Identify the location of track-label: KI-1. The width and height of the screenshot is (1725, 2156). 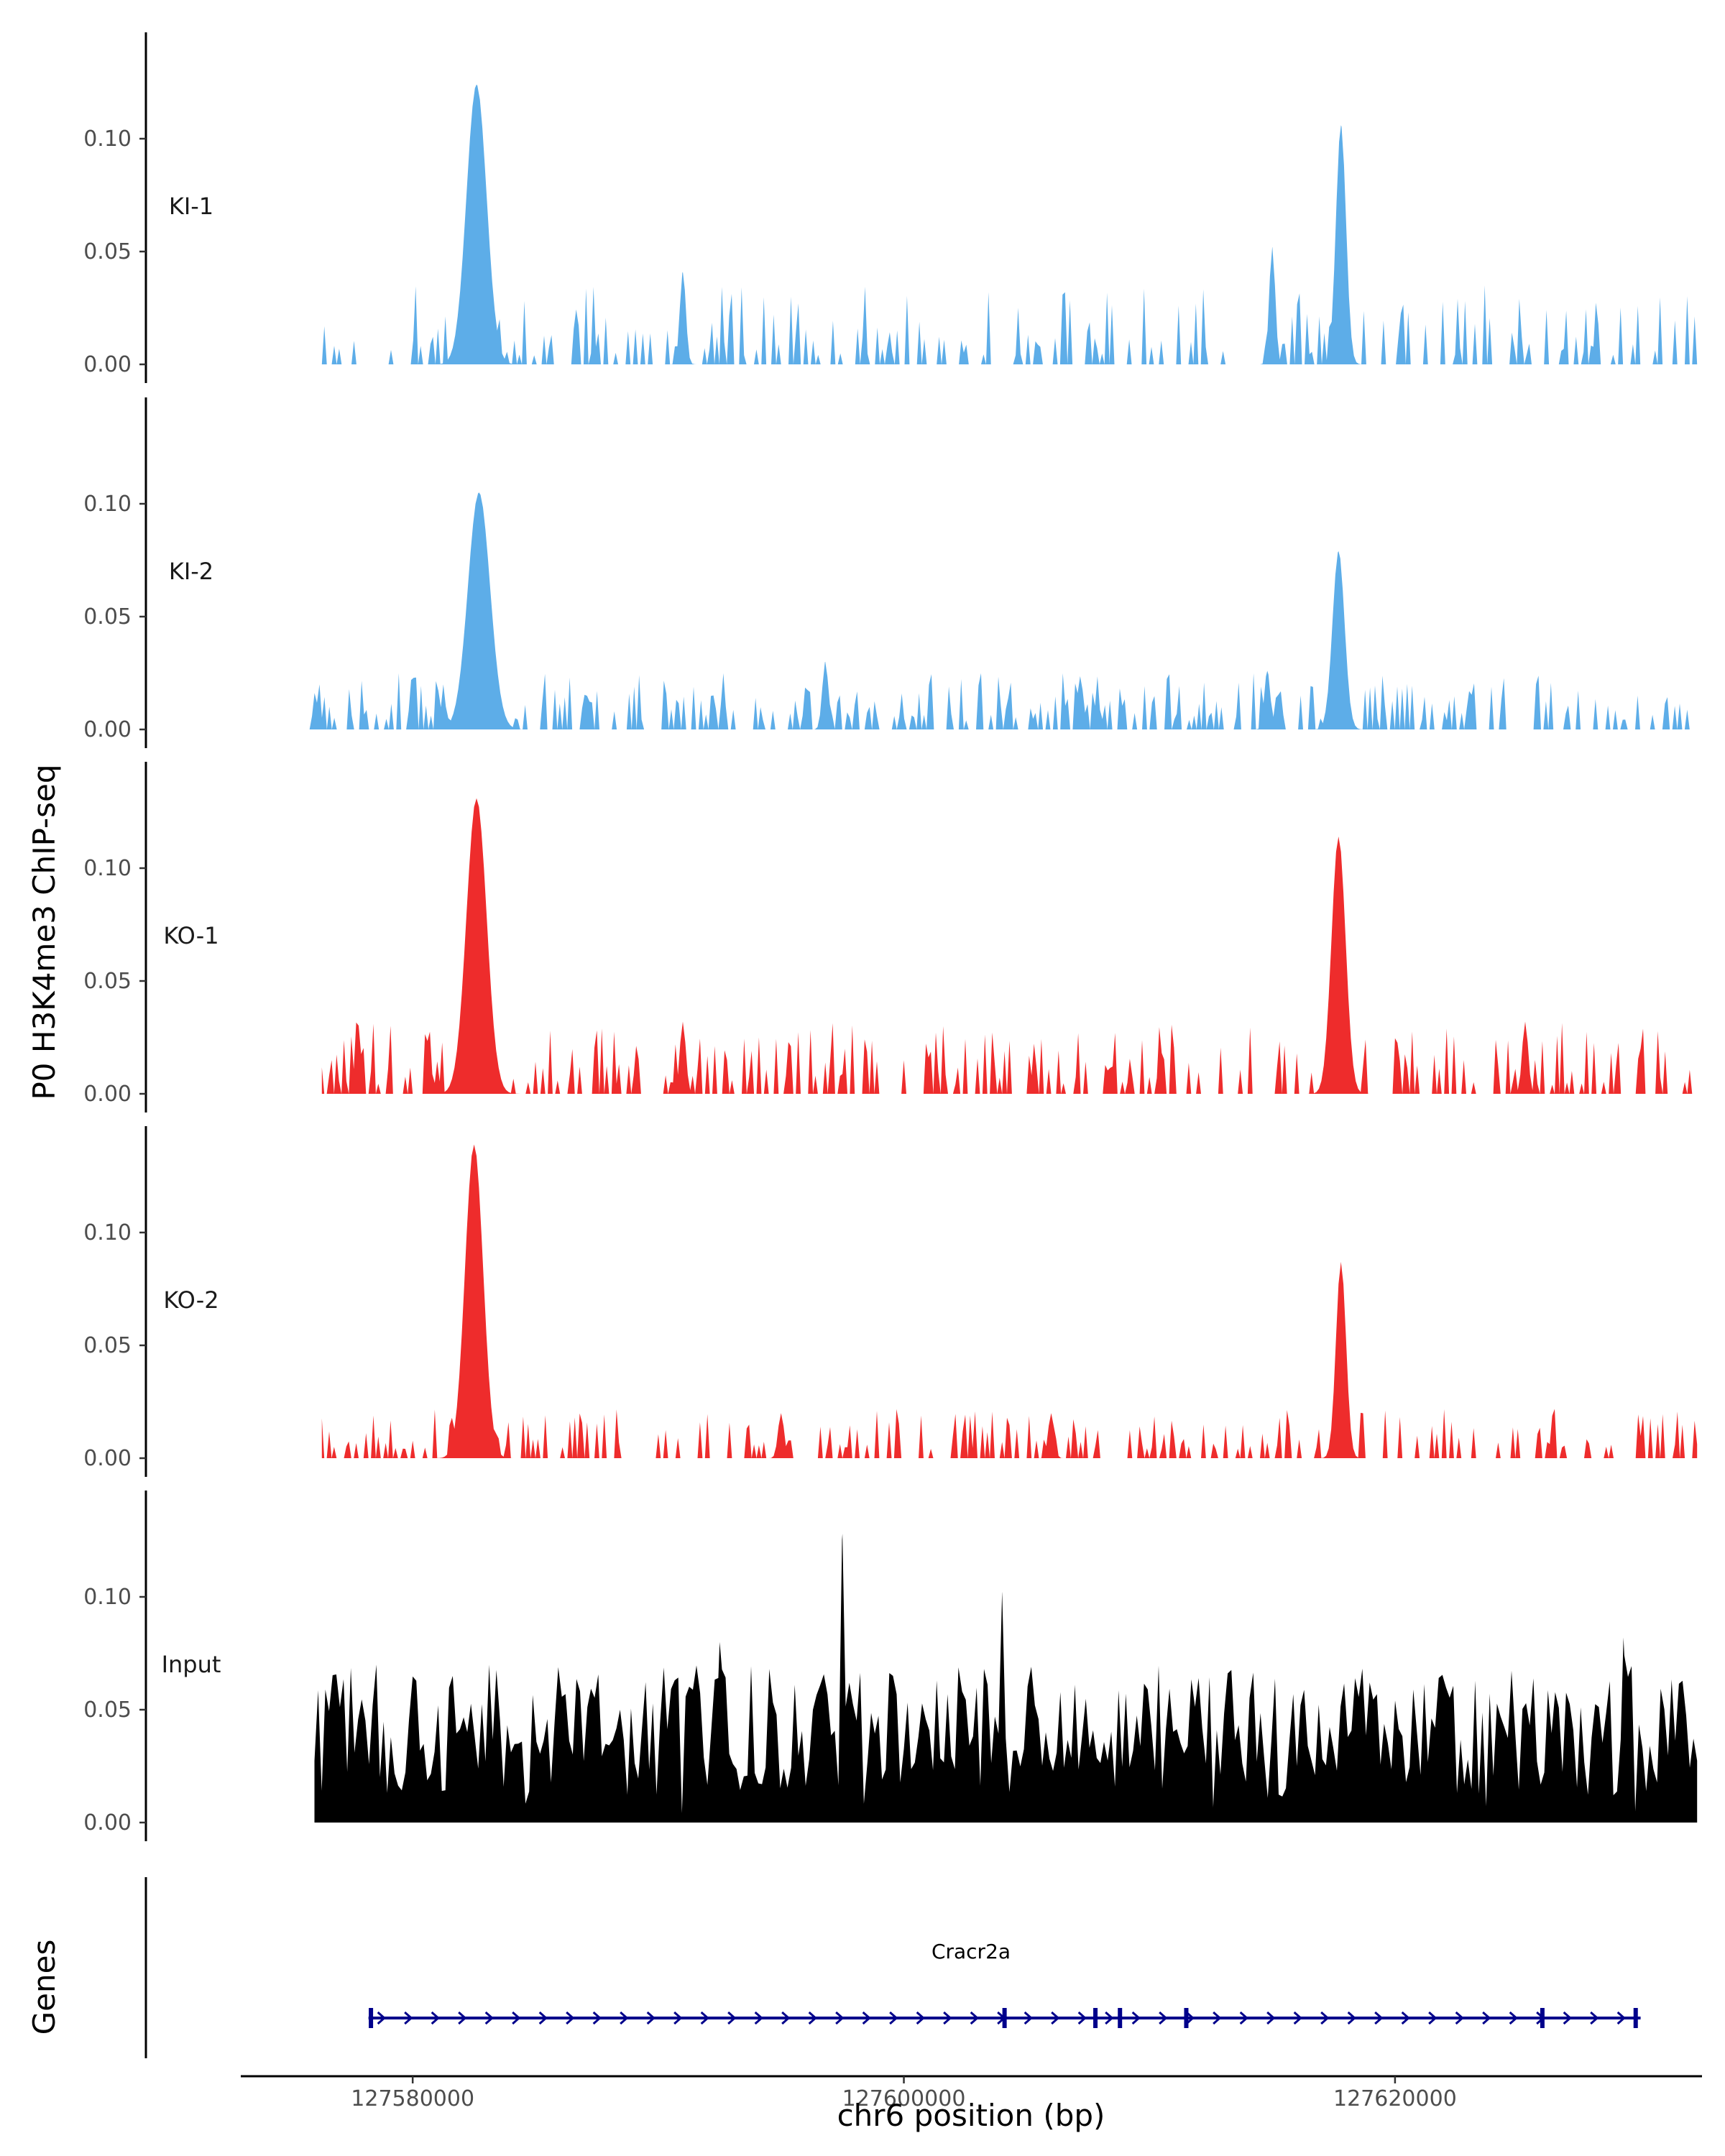
(191, 206).